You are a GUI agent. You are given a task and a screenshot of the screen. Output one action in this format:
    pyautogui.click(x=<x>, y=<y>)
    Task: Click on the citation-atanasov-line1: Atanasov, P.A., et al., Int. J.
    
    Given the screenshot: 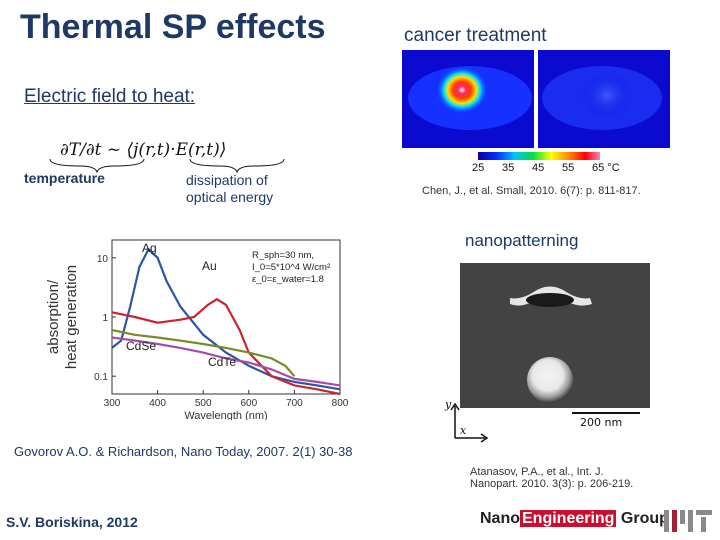 What is the action you would take?
    pyautogui.click(x=537, y=472)
    